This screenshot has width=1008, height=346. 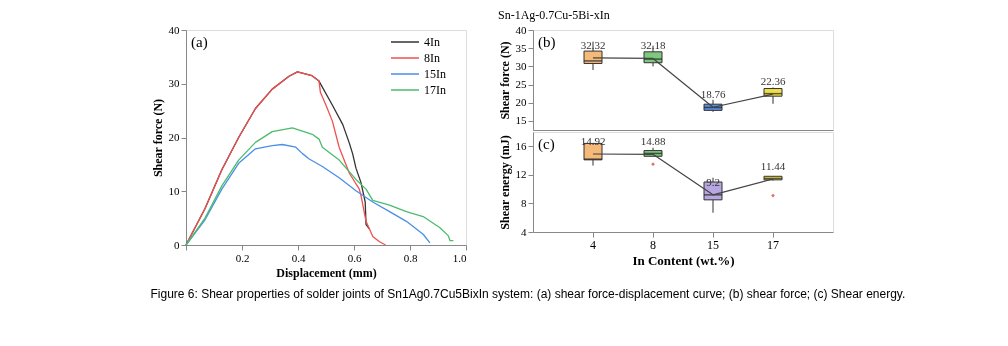 I want to click on x-tick-label: 0.2, so click(x=242, y=257).